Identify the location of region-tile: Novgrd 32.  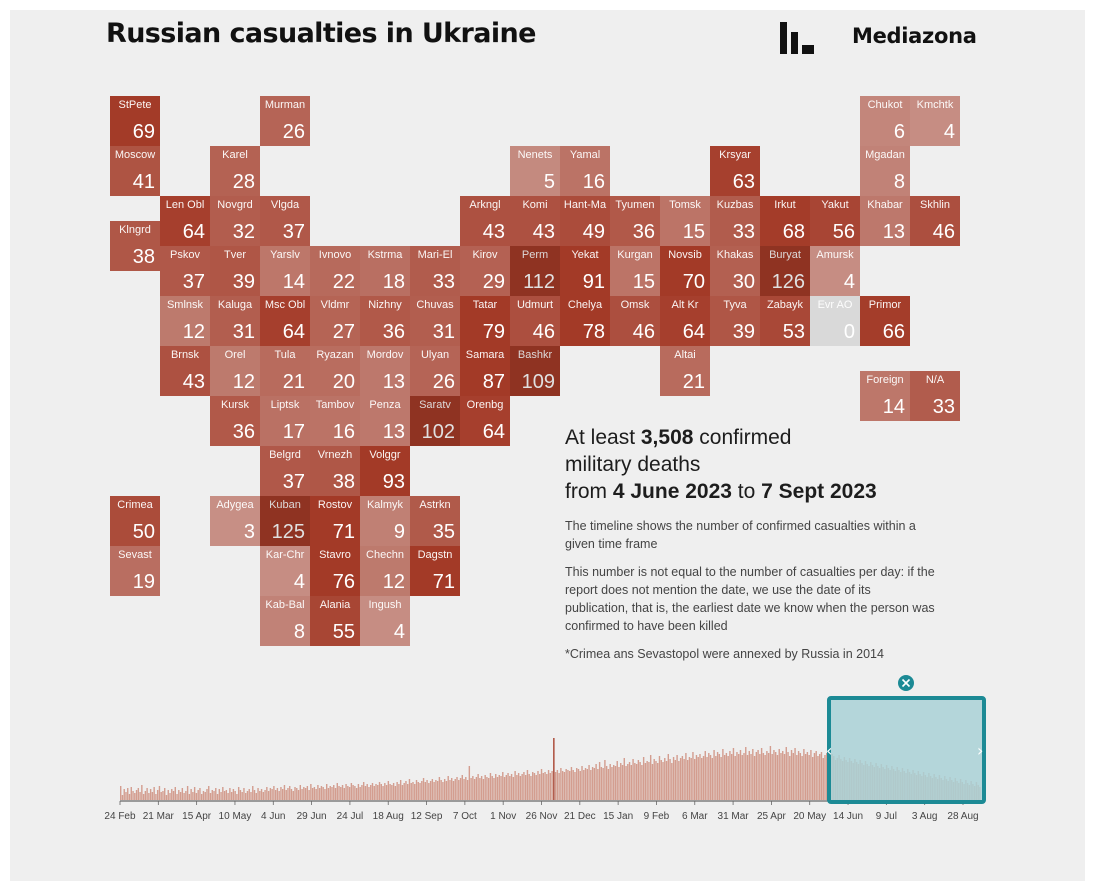
(235, 221).